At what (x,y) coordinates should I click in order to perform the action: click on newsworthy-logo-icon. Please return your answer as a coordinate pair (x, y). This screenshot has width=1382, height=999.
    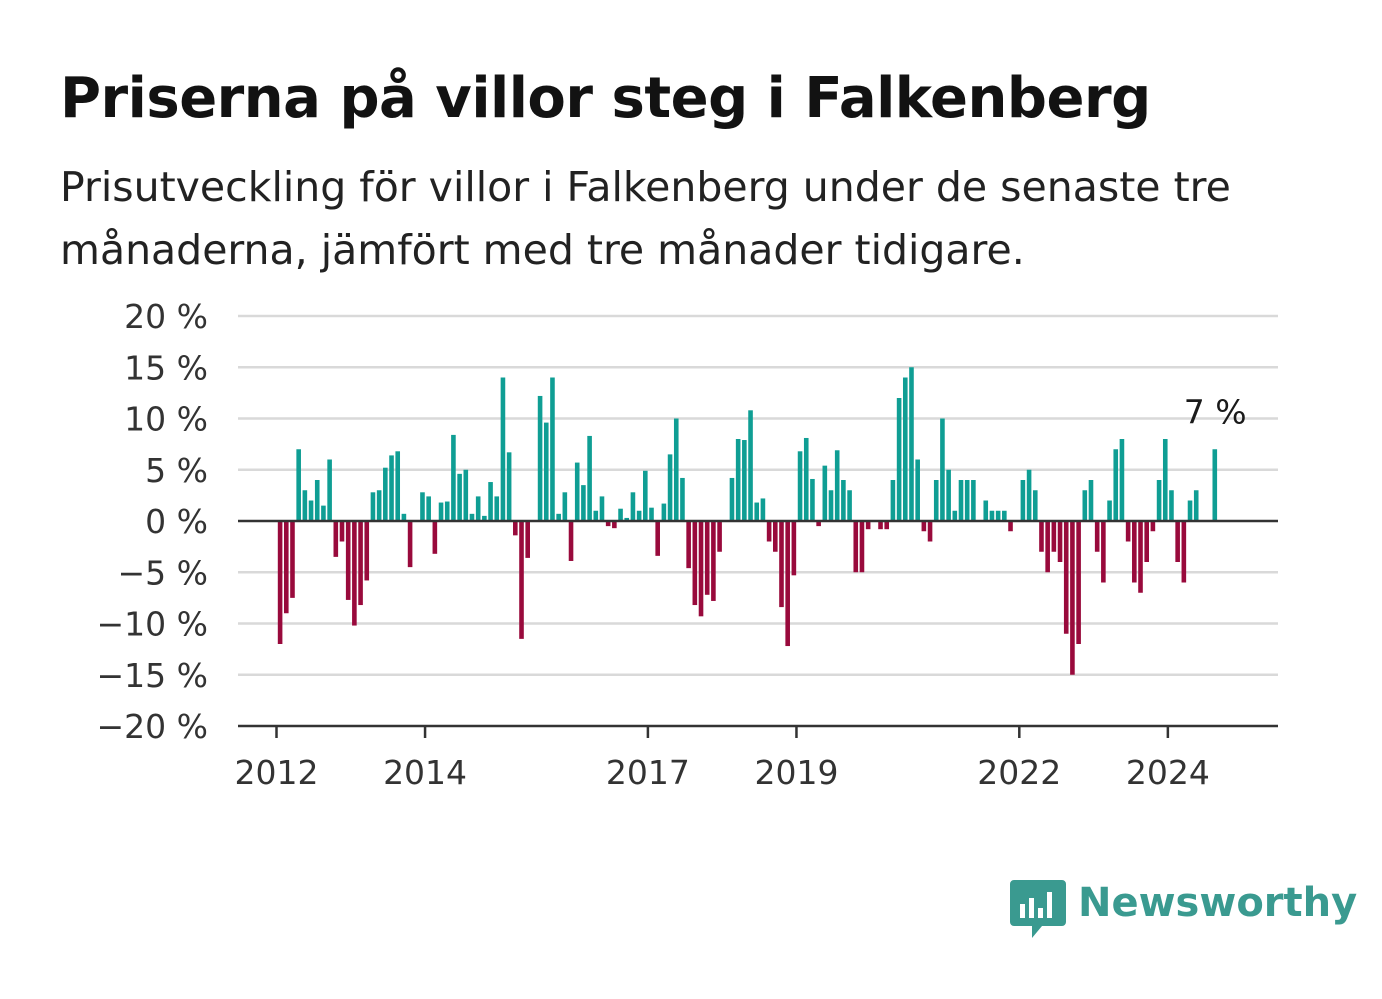
    Looking at the image, I should click on (1038, 909).